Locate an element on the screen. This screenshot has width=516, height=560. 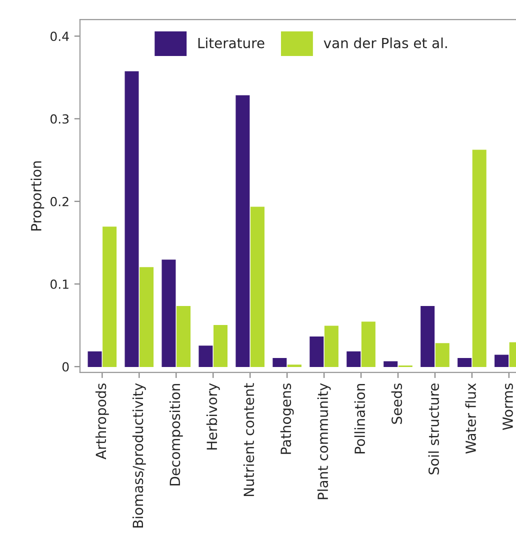
y-tick-label: 0 is located at coordinates (65, 367).